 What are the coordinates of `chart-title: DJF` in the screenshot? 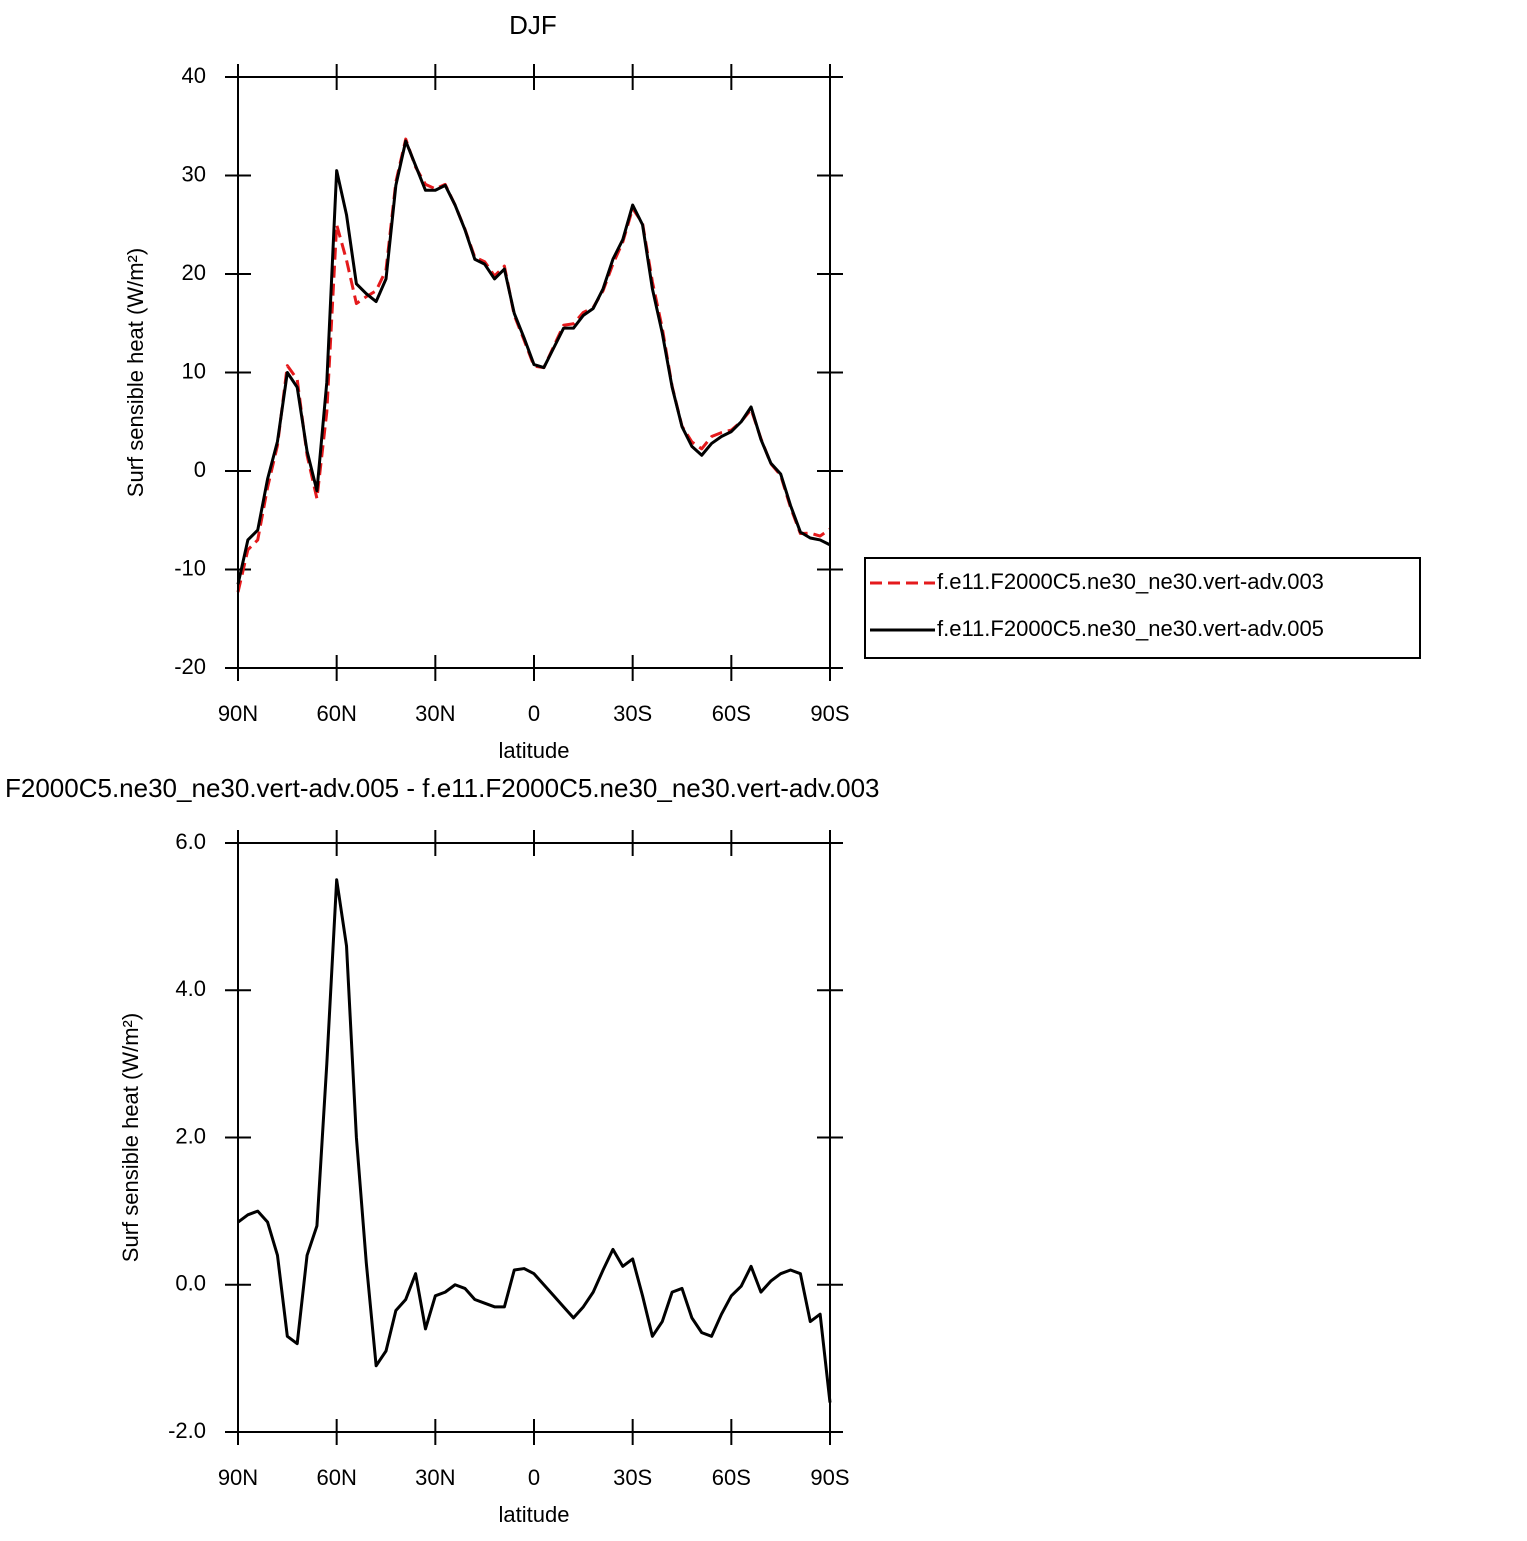 It's located at (533, 25).